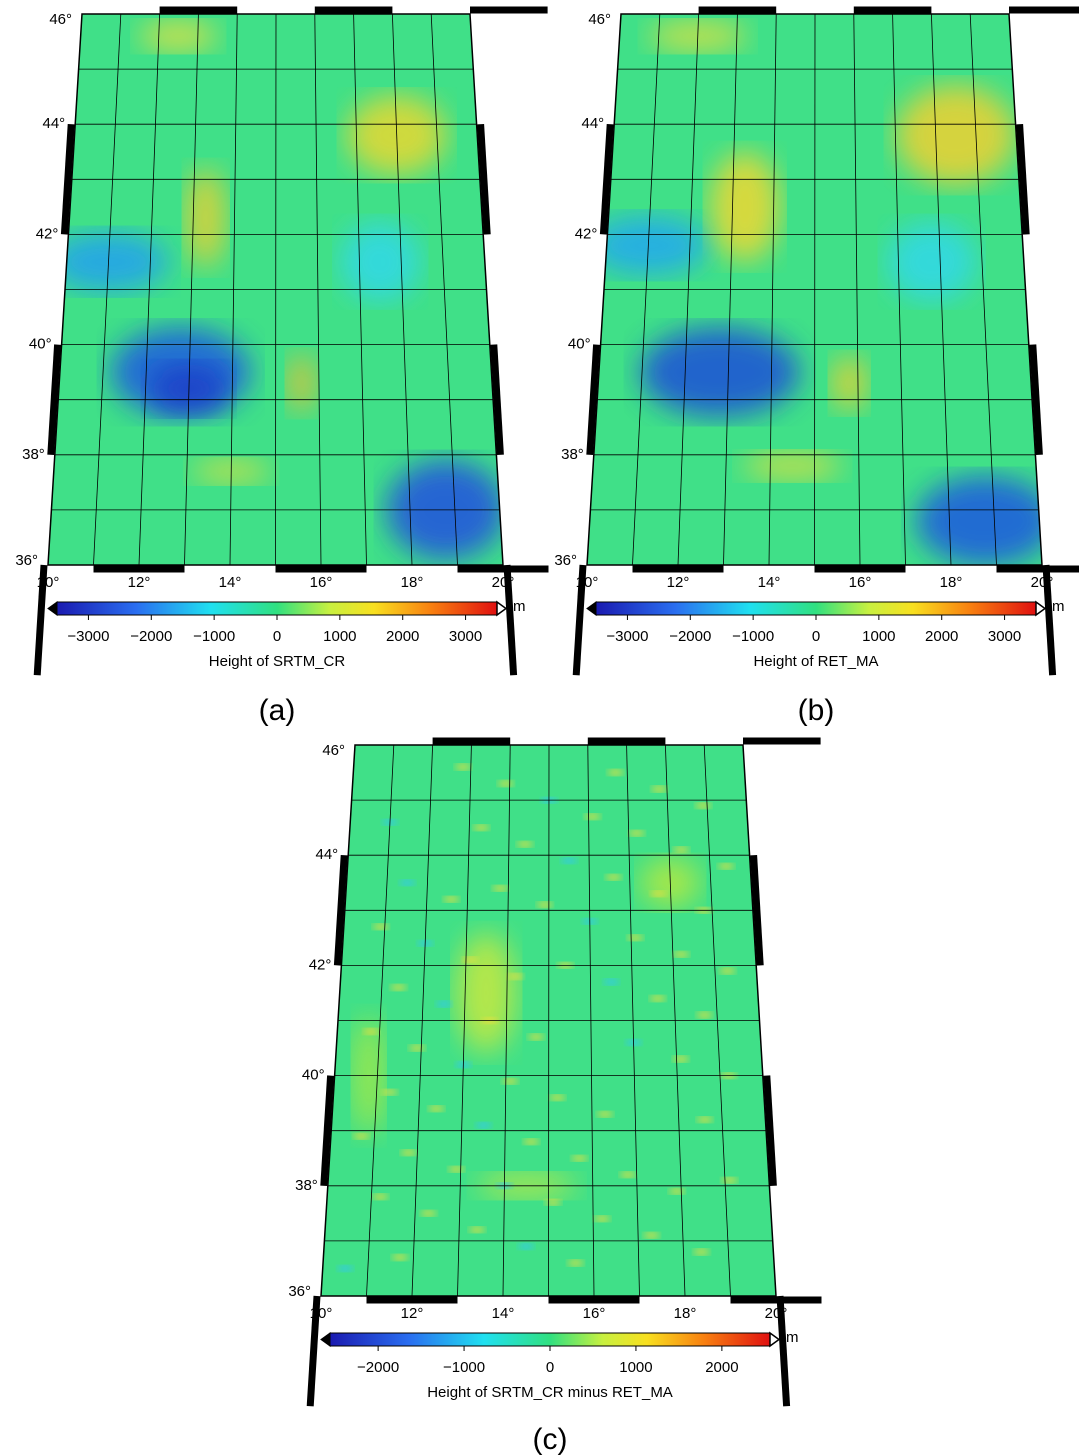 Image resolution: width=1079 pixels, height=1456 pixels. What do you see at coordinates (1004, 636) in the screenshot?
I see `colorbar-tick-label: 3000` at bounding box center [1004, 636].